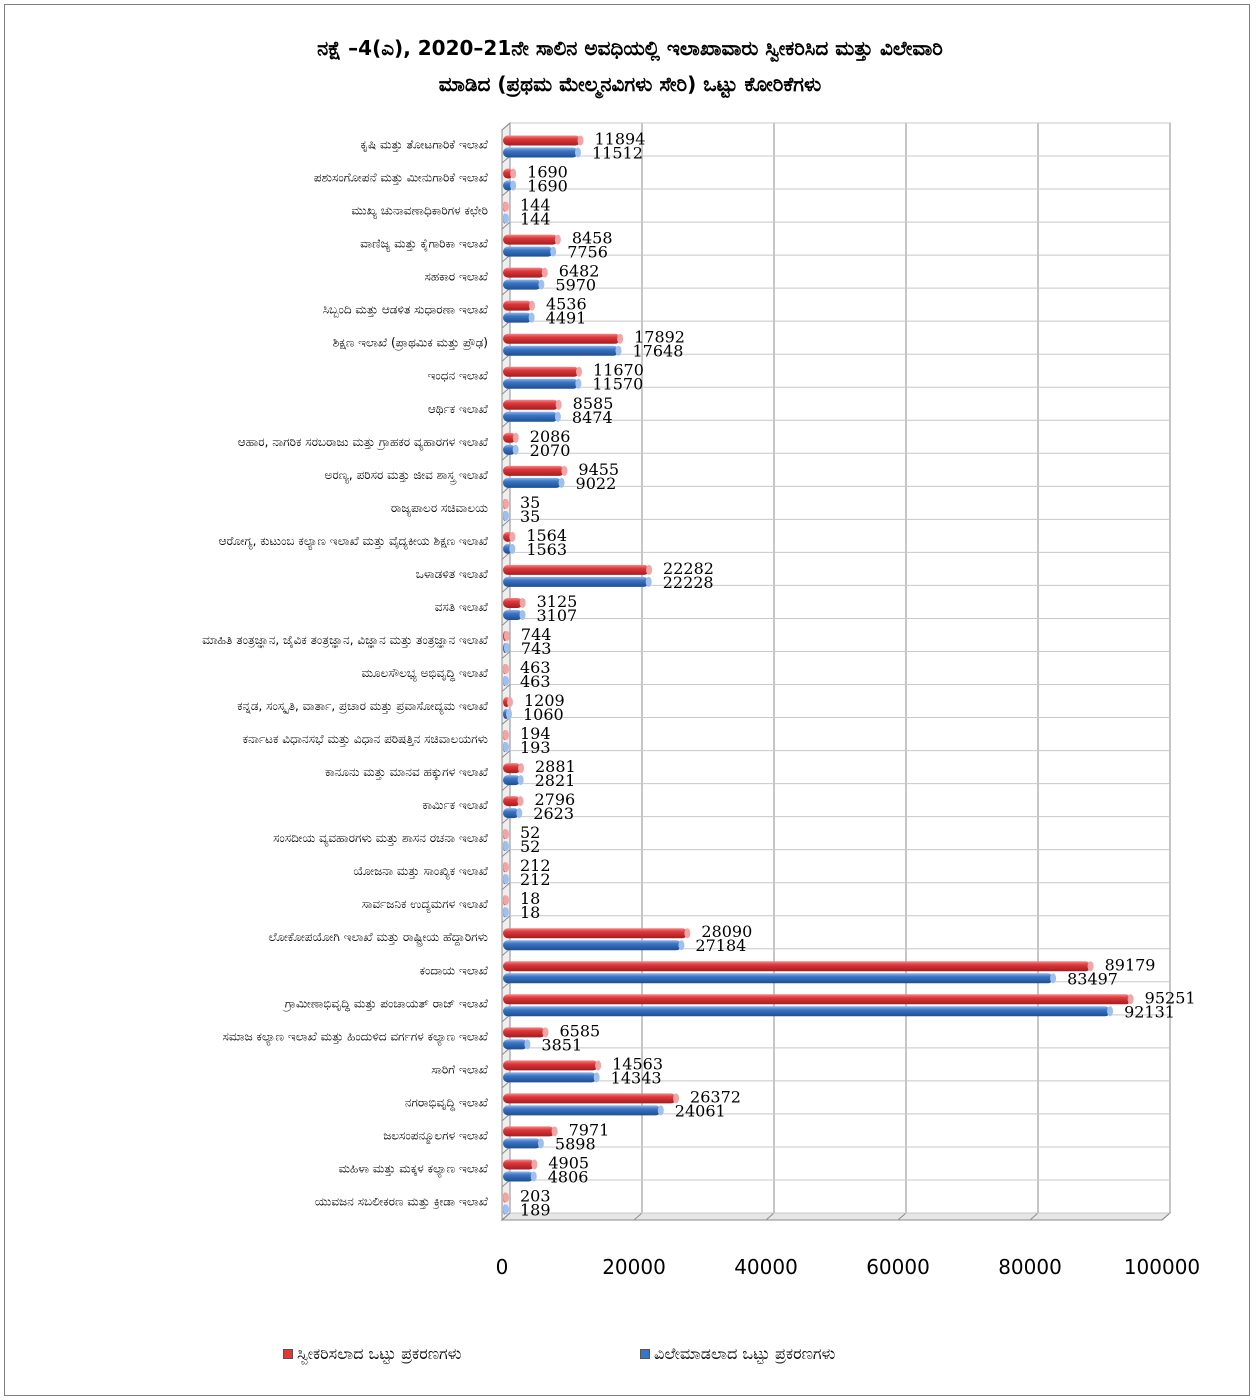 The image size is (1256, 1400). Describe the element at coordinates (636, 1077) in the screenshot. I see `data-label-disposed: 14343` at that location.